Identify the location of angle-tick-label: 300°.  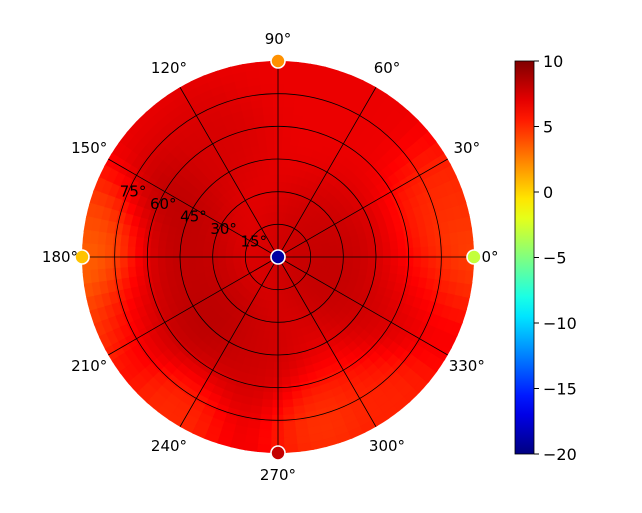
(387, 446).